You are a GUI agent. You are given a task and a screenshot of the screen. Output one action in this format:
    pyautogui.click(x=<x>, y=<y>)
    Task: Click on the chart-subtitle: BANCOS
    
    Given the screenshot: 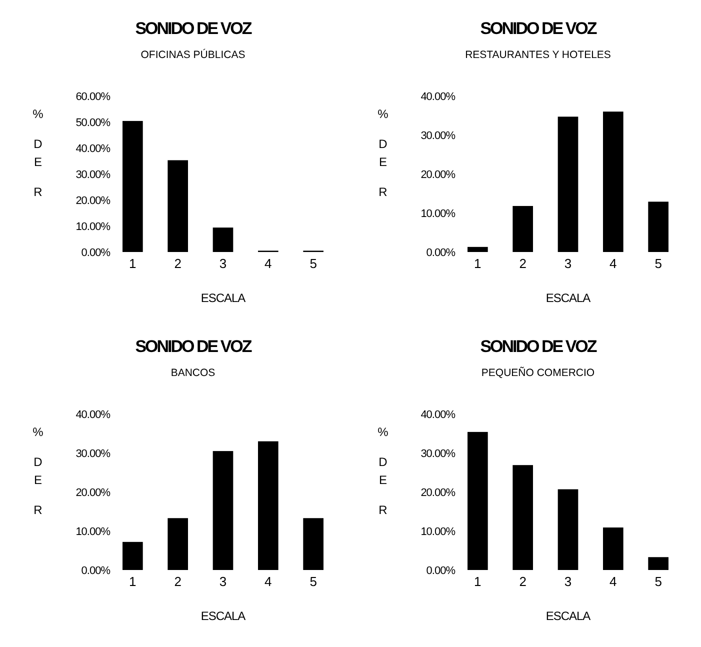 What is the action you would take?
    pyautogui.click(x=193, y=373)
    